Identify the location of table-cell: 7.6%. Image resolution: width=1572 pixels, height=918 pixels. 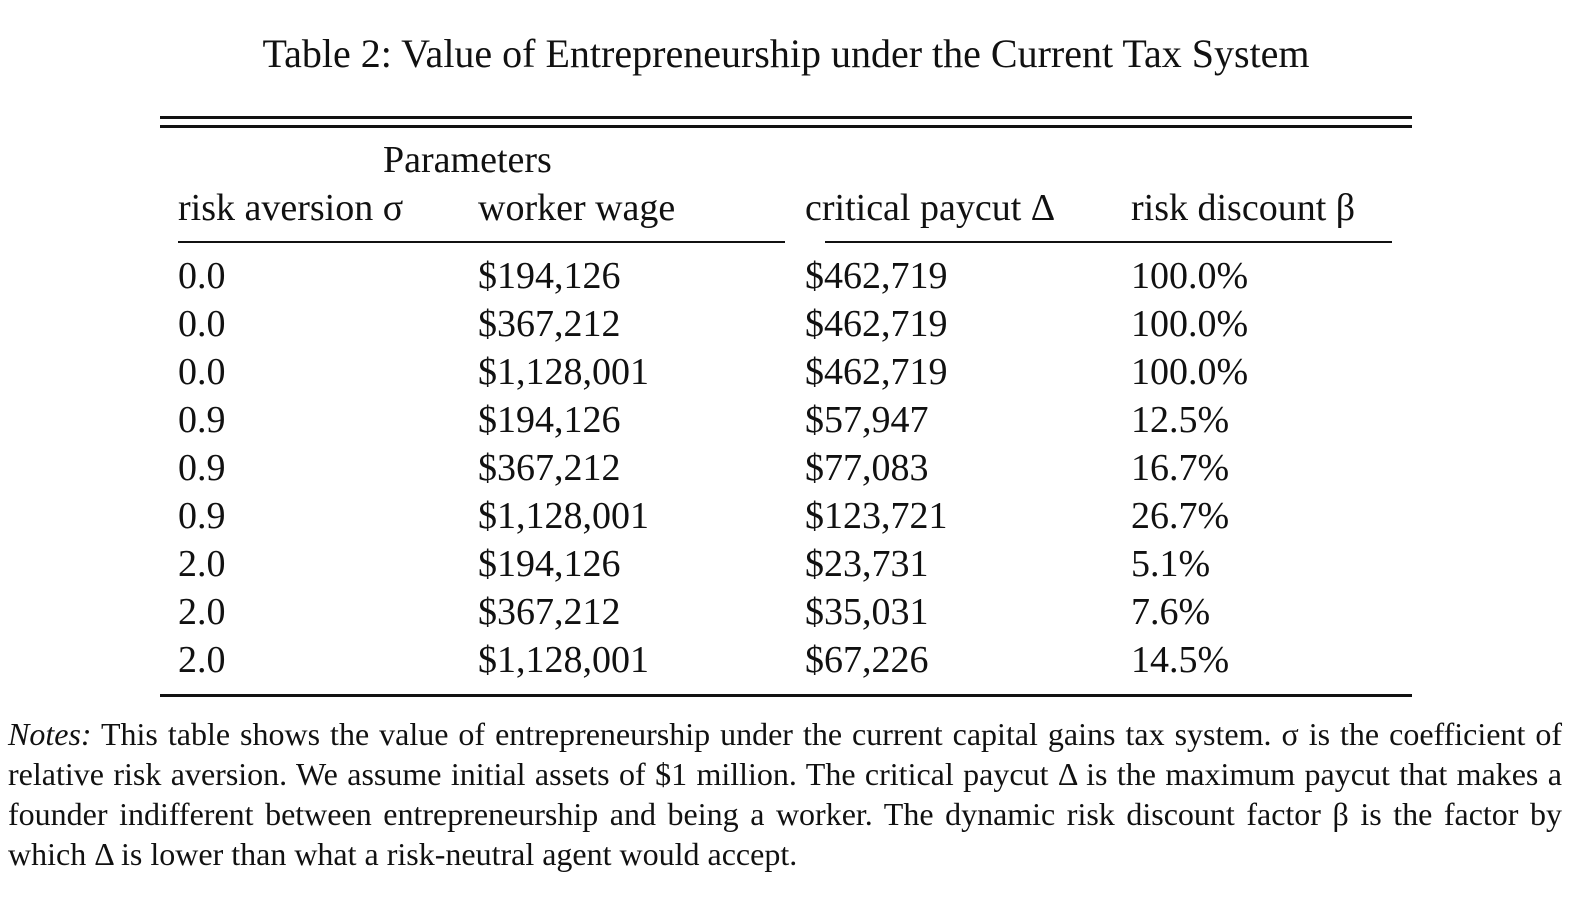
(1171, 612).